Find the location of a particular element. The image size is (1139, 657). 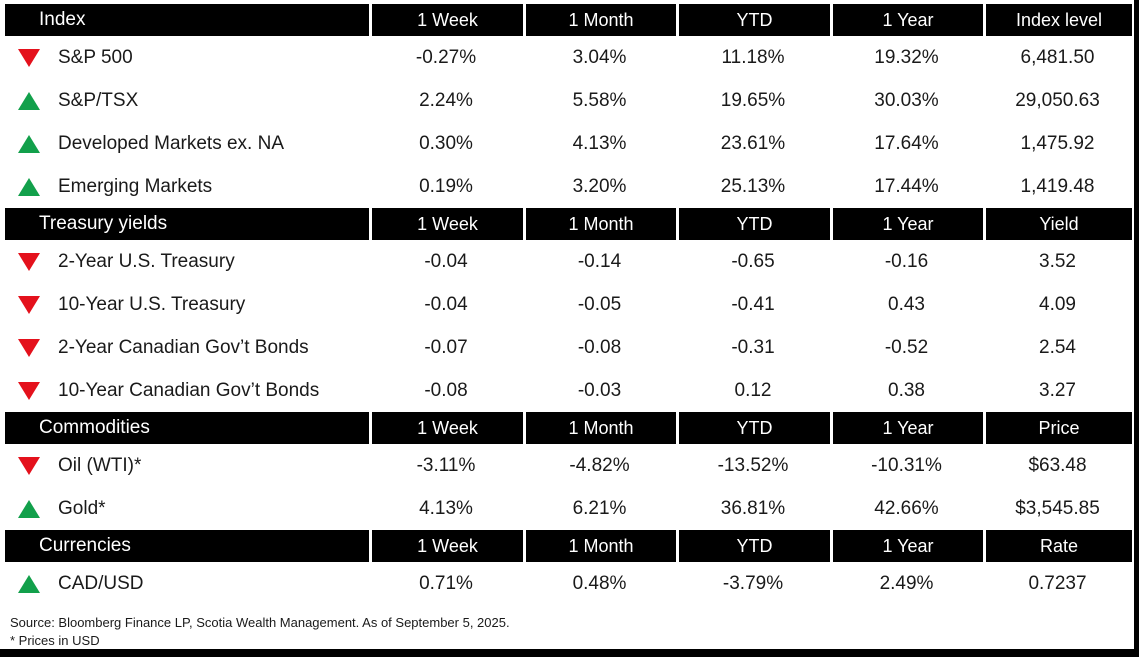

row-label: S&P/TSX is located at coordinates (98, 100).